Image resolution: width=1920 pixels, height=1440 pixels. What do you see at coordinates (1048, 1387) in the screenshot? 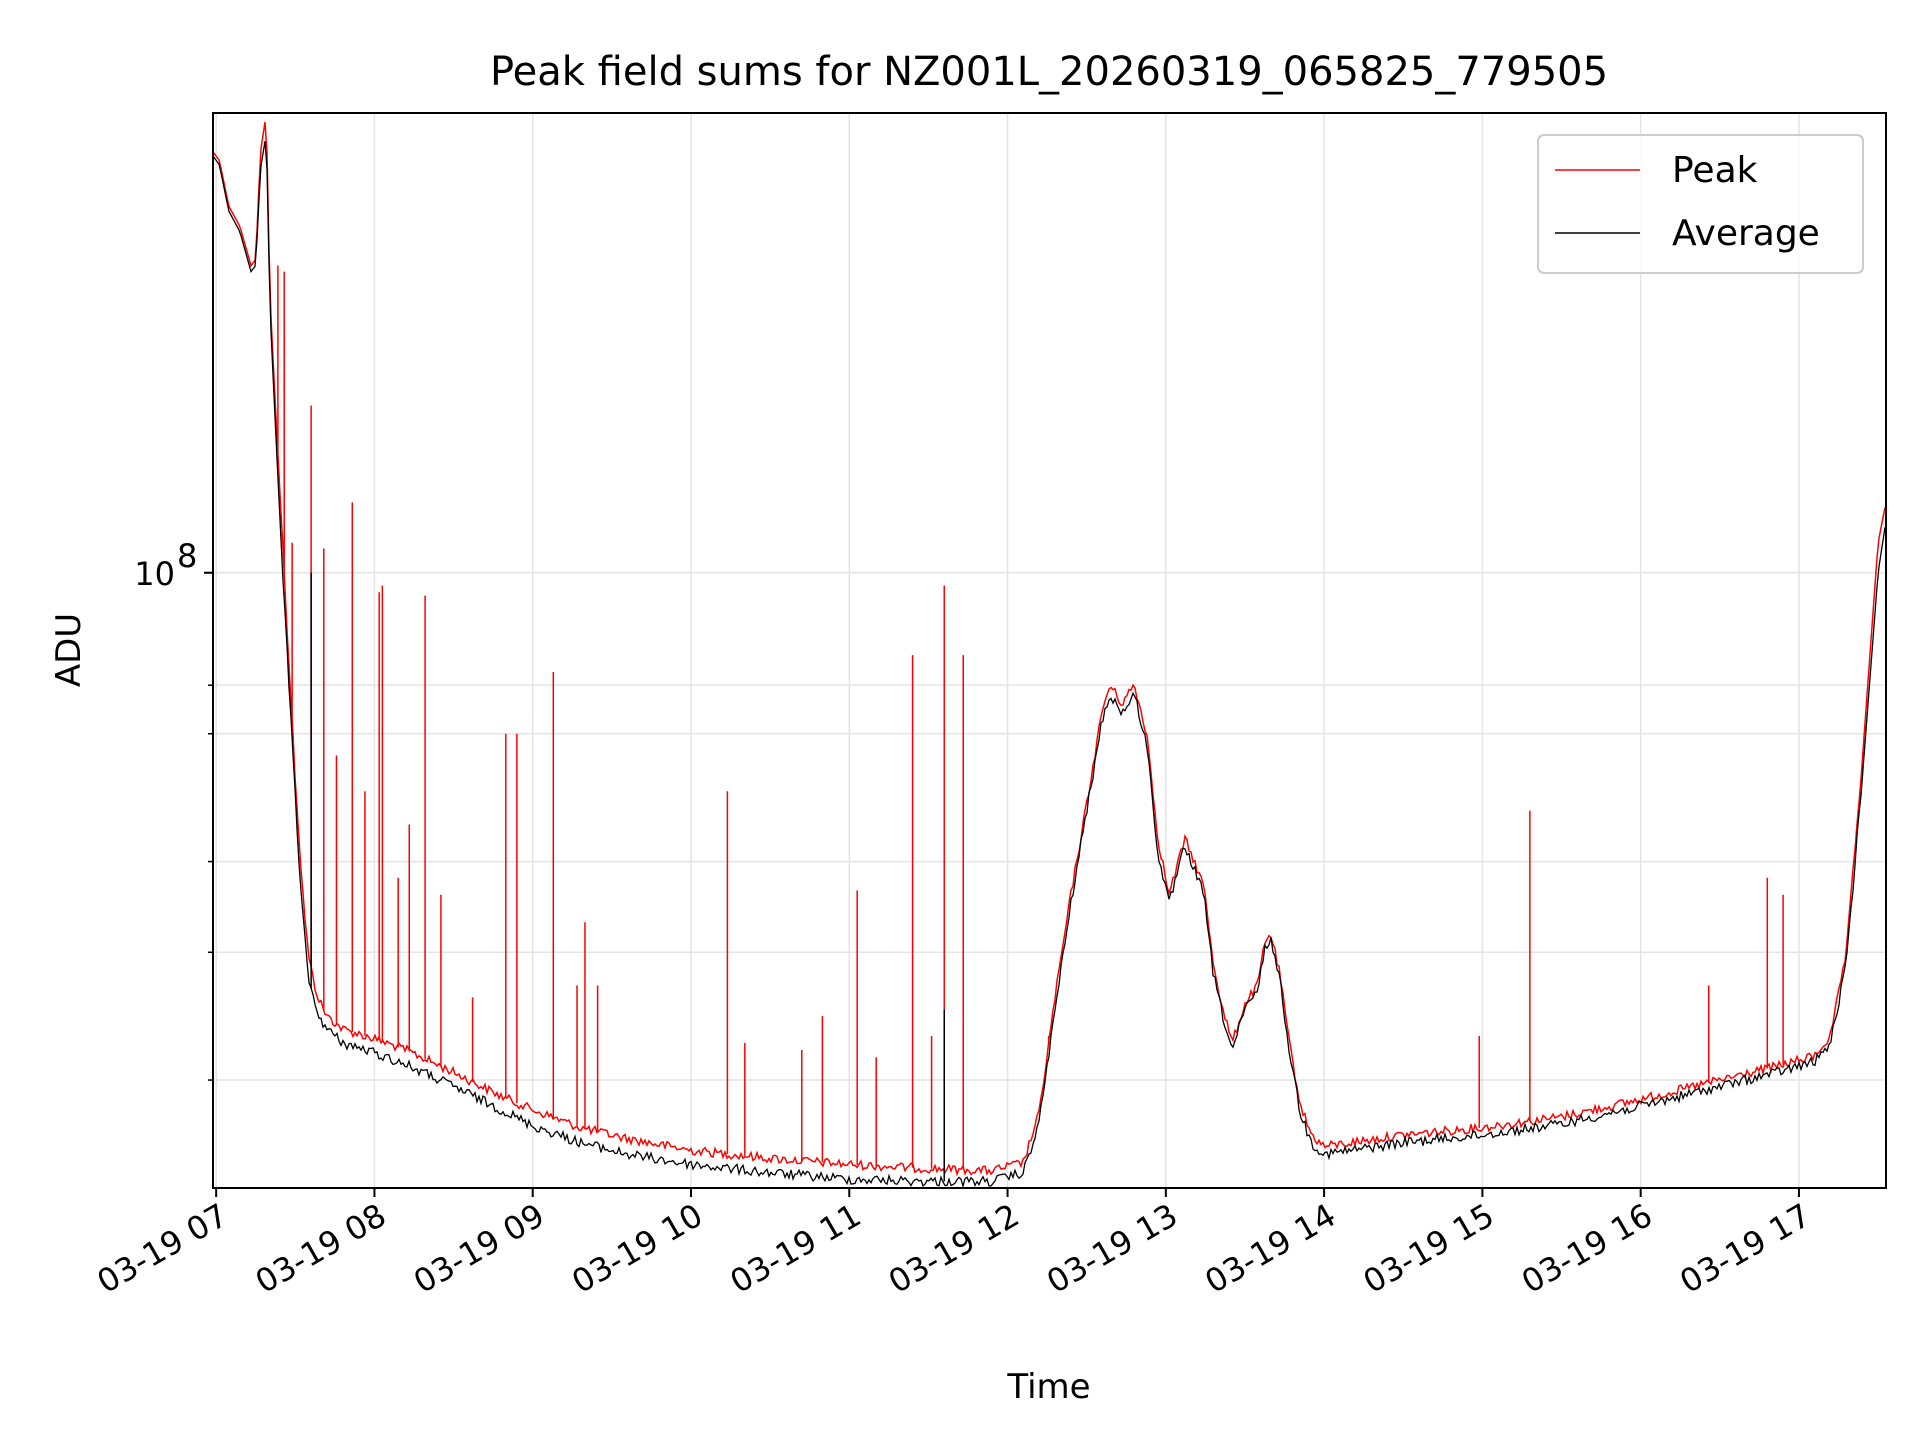
I see `x-axis-label: Time` at bounding box center [1048, 1387].